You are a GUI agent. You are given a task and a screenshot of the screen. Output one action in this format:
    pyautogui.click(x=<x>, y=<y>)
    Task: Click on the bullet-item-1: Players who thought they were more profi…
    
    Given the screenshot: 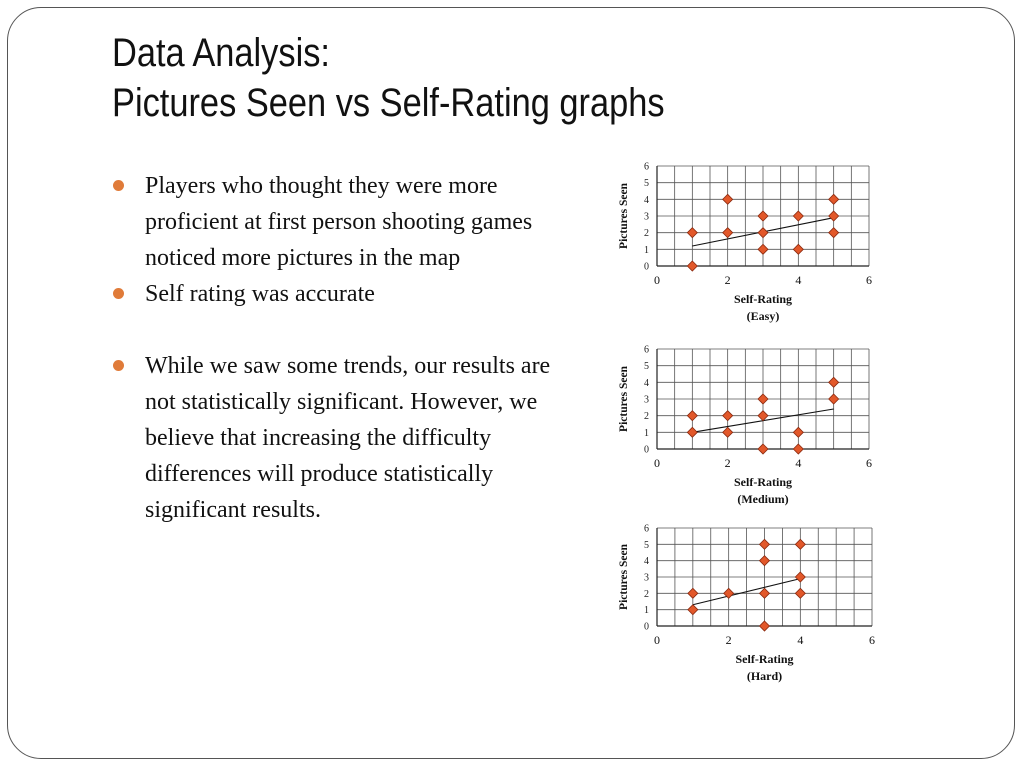 What is the action you would take?
    pyautogui.click(x=334, y=222)
    